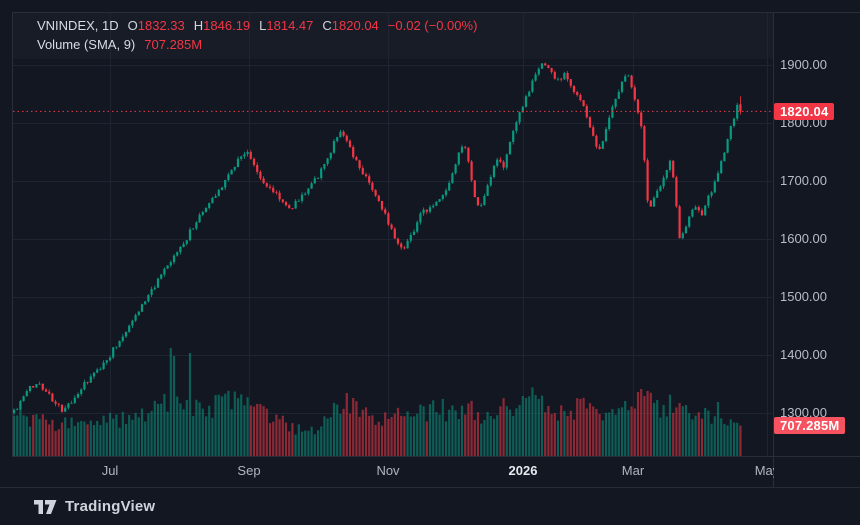 Image resolution: width=860 pixels, height=525 pixels. I want to click on tradingview-logo: TradingView, so click(94, 506).